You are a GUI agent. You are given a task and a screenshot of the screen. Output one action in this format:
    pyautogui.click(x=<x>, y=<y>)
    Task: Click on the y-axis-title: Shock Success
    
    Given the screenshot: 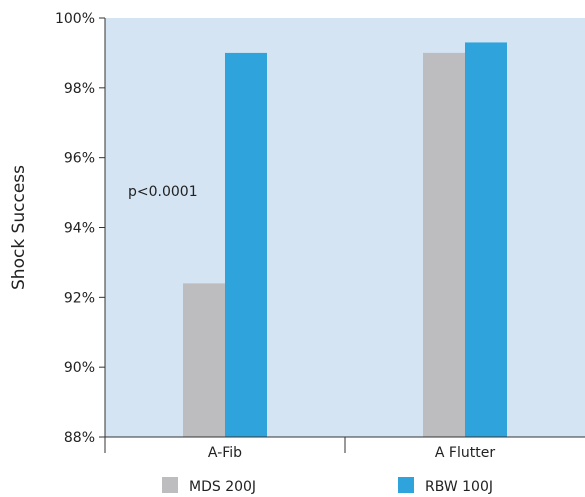 What is the action you would take?
    pyautogui.click(x=19, y=227)
    